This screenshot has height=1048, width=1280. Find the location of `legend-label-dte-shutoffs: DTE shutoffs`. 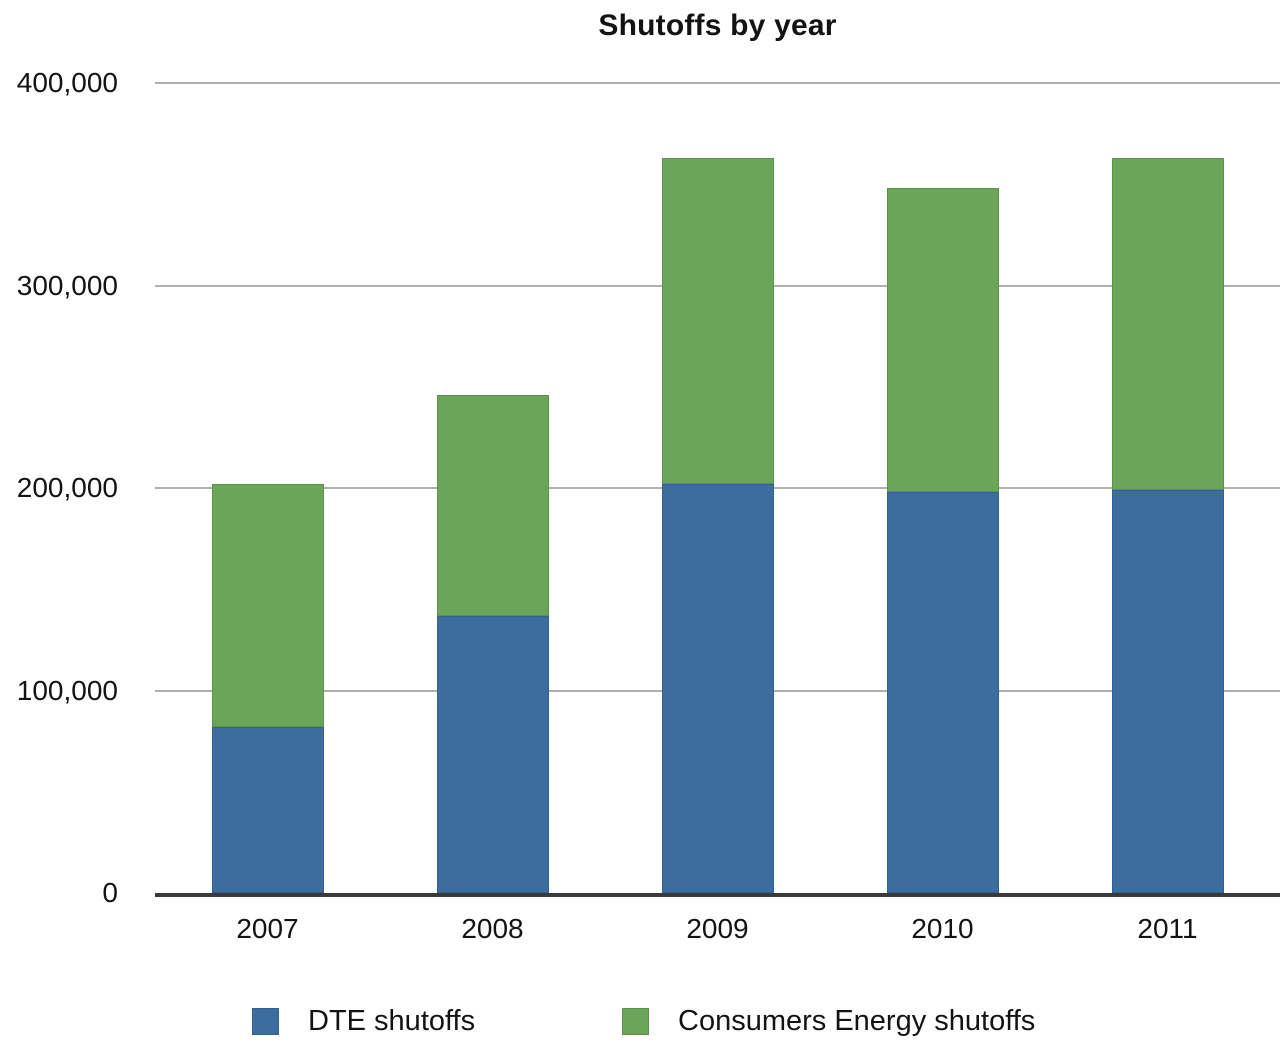

legend-label-dte-shutoffs: DTE shutoffs is located at coordinates (392, 1021).